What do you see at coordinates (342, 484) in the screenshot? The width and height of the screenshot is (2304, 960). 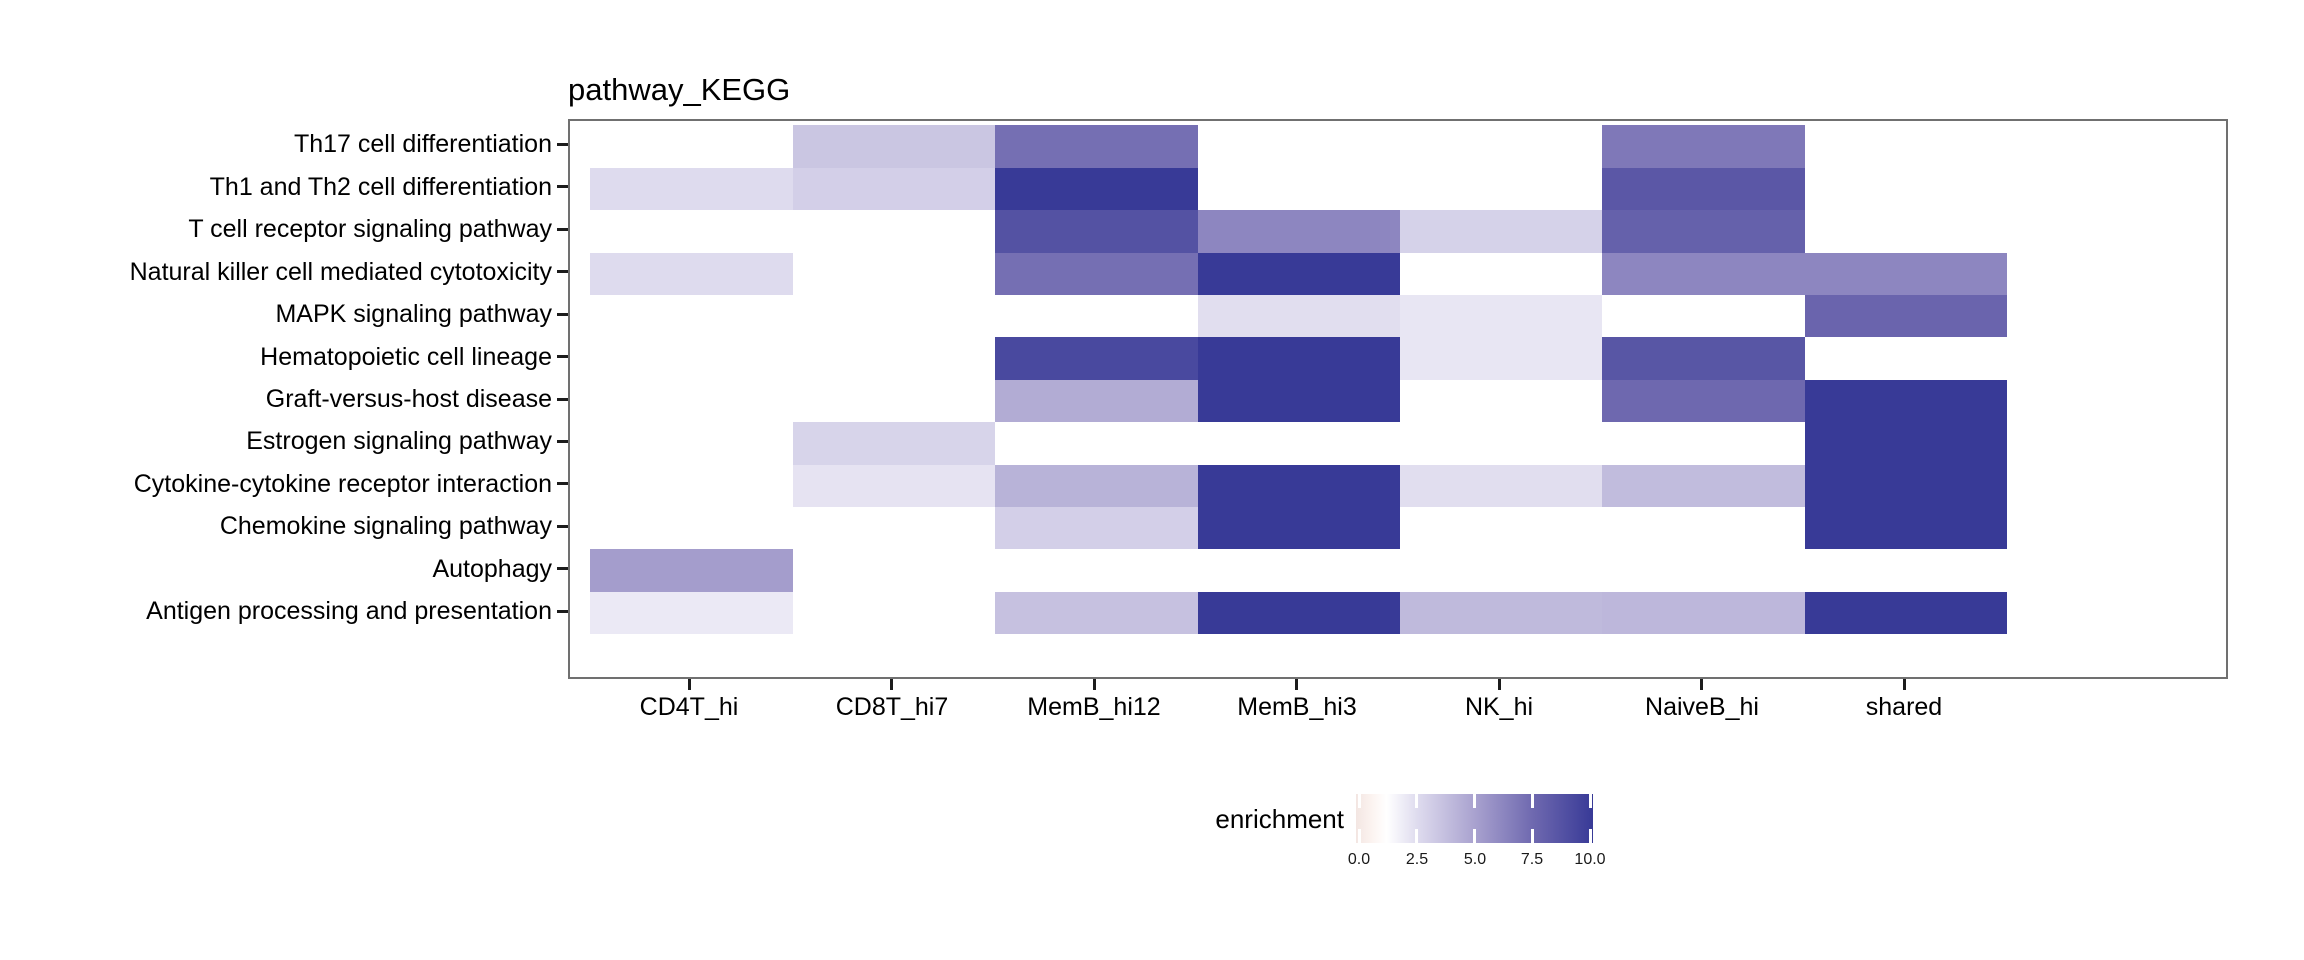 I see `y-axis-label: Cytokine-cytokine receptor interaction` at bounding box center [342, 484].